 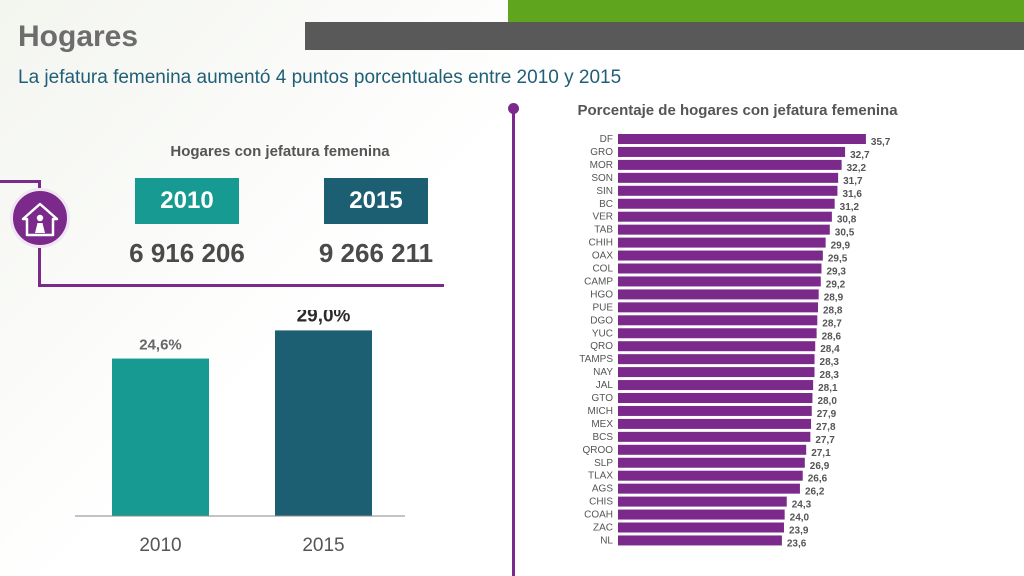 I want to click on state-label: DGO, so click(x=601, y=320).